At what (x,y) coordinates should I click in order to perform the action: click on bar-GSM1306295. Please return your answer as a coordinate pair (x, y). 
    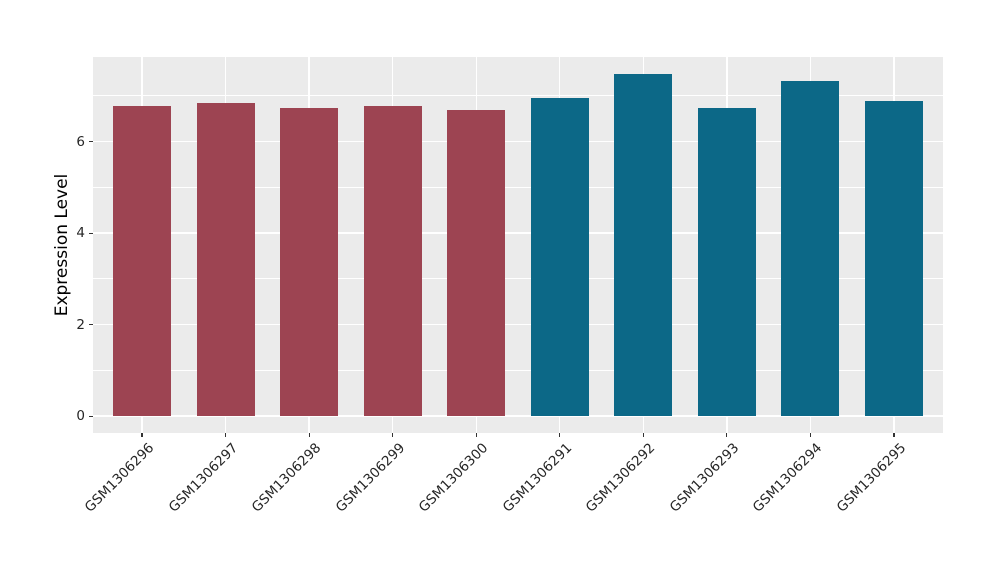
    Looking at the image, I should click on (894, 258).